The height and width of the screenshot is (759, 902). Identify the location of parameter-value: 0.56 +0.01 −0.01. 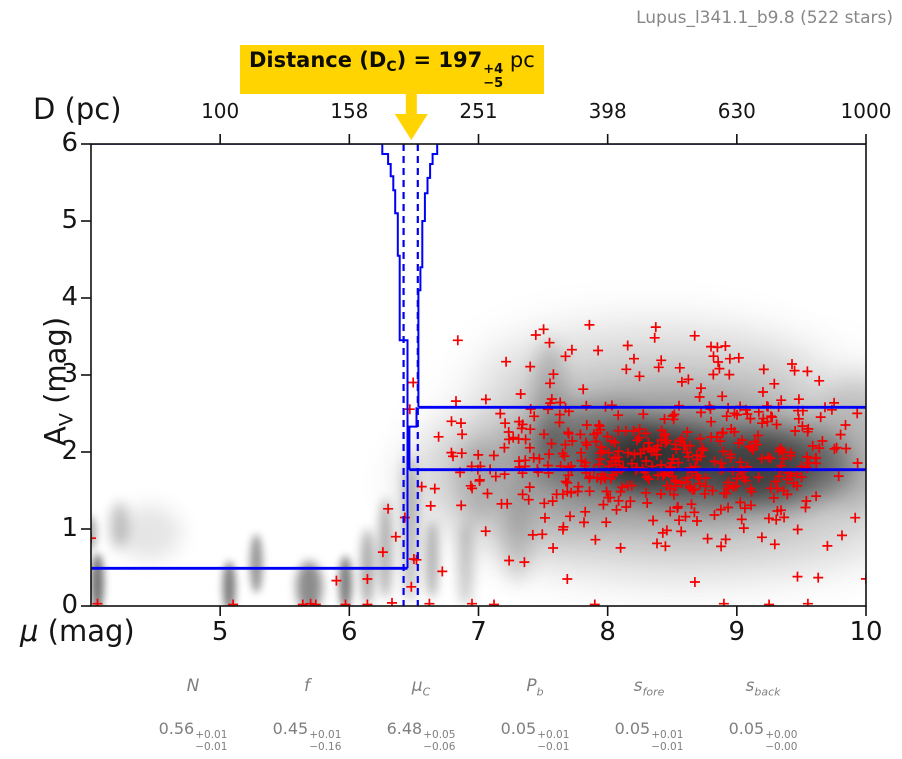
(193, 736).